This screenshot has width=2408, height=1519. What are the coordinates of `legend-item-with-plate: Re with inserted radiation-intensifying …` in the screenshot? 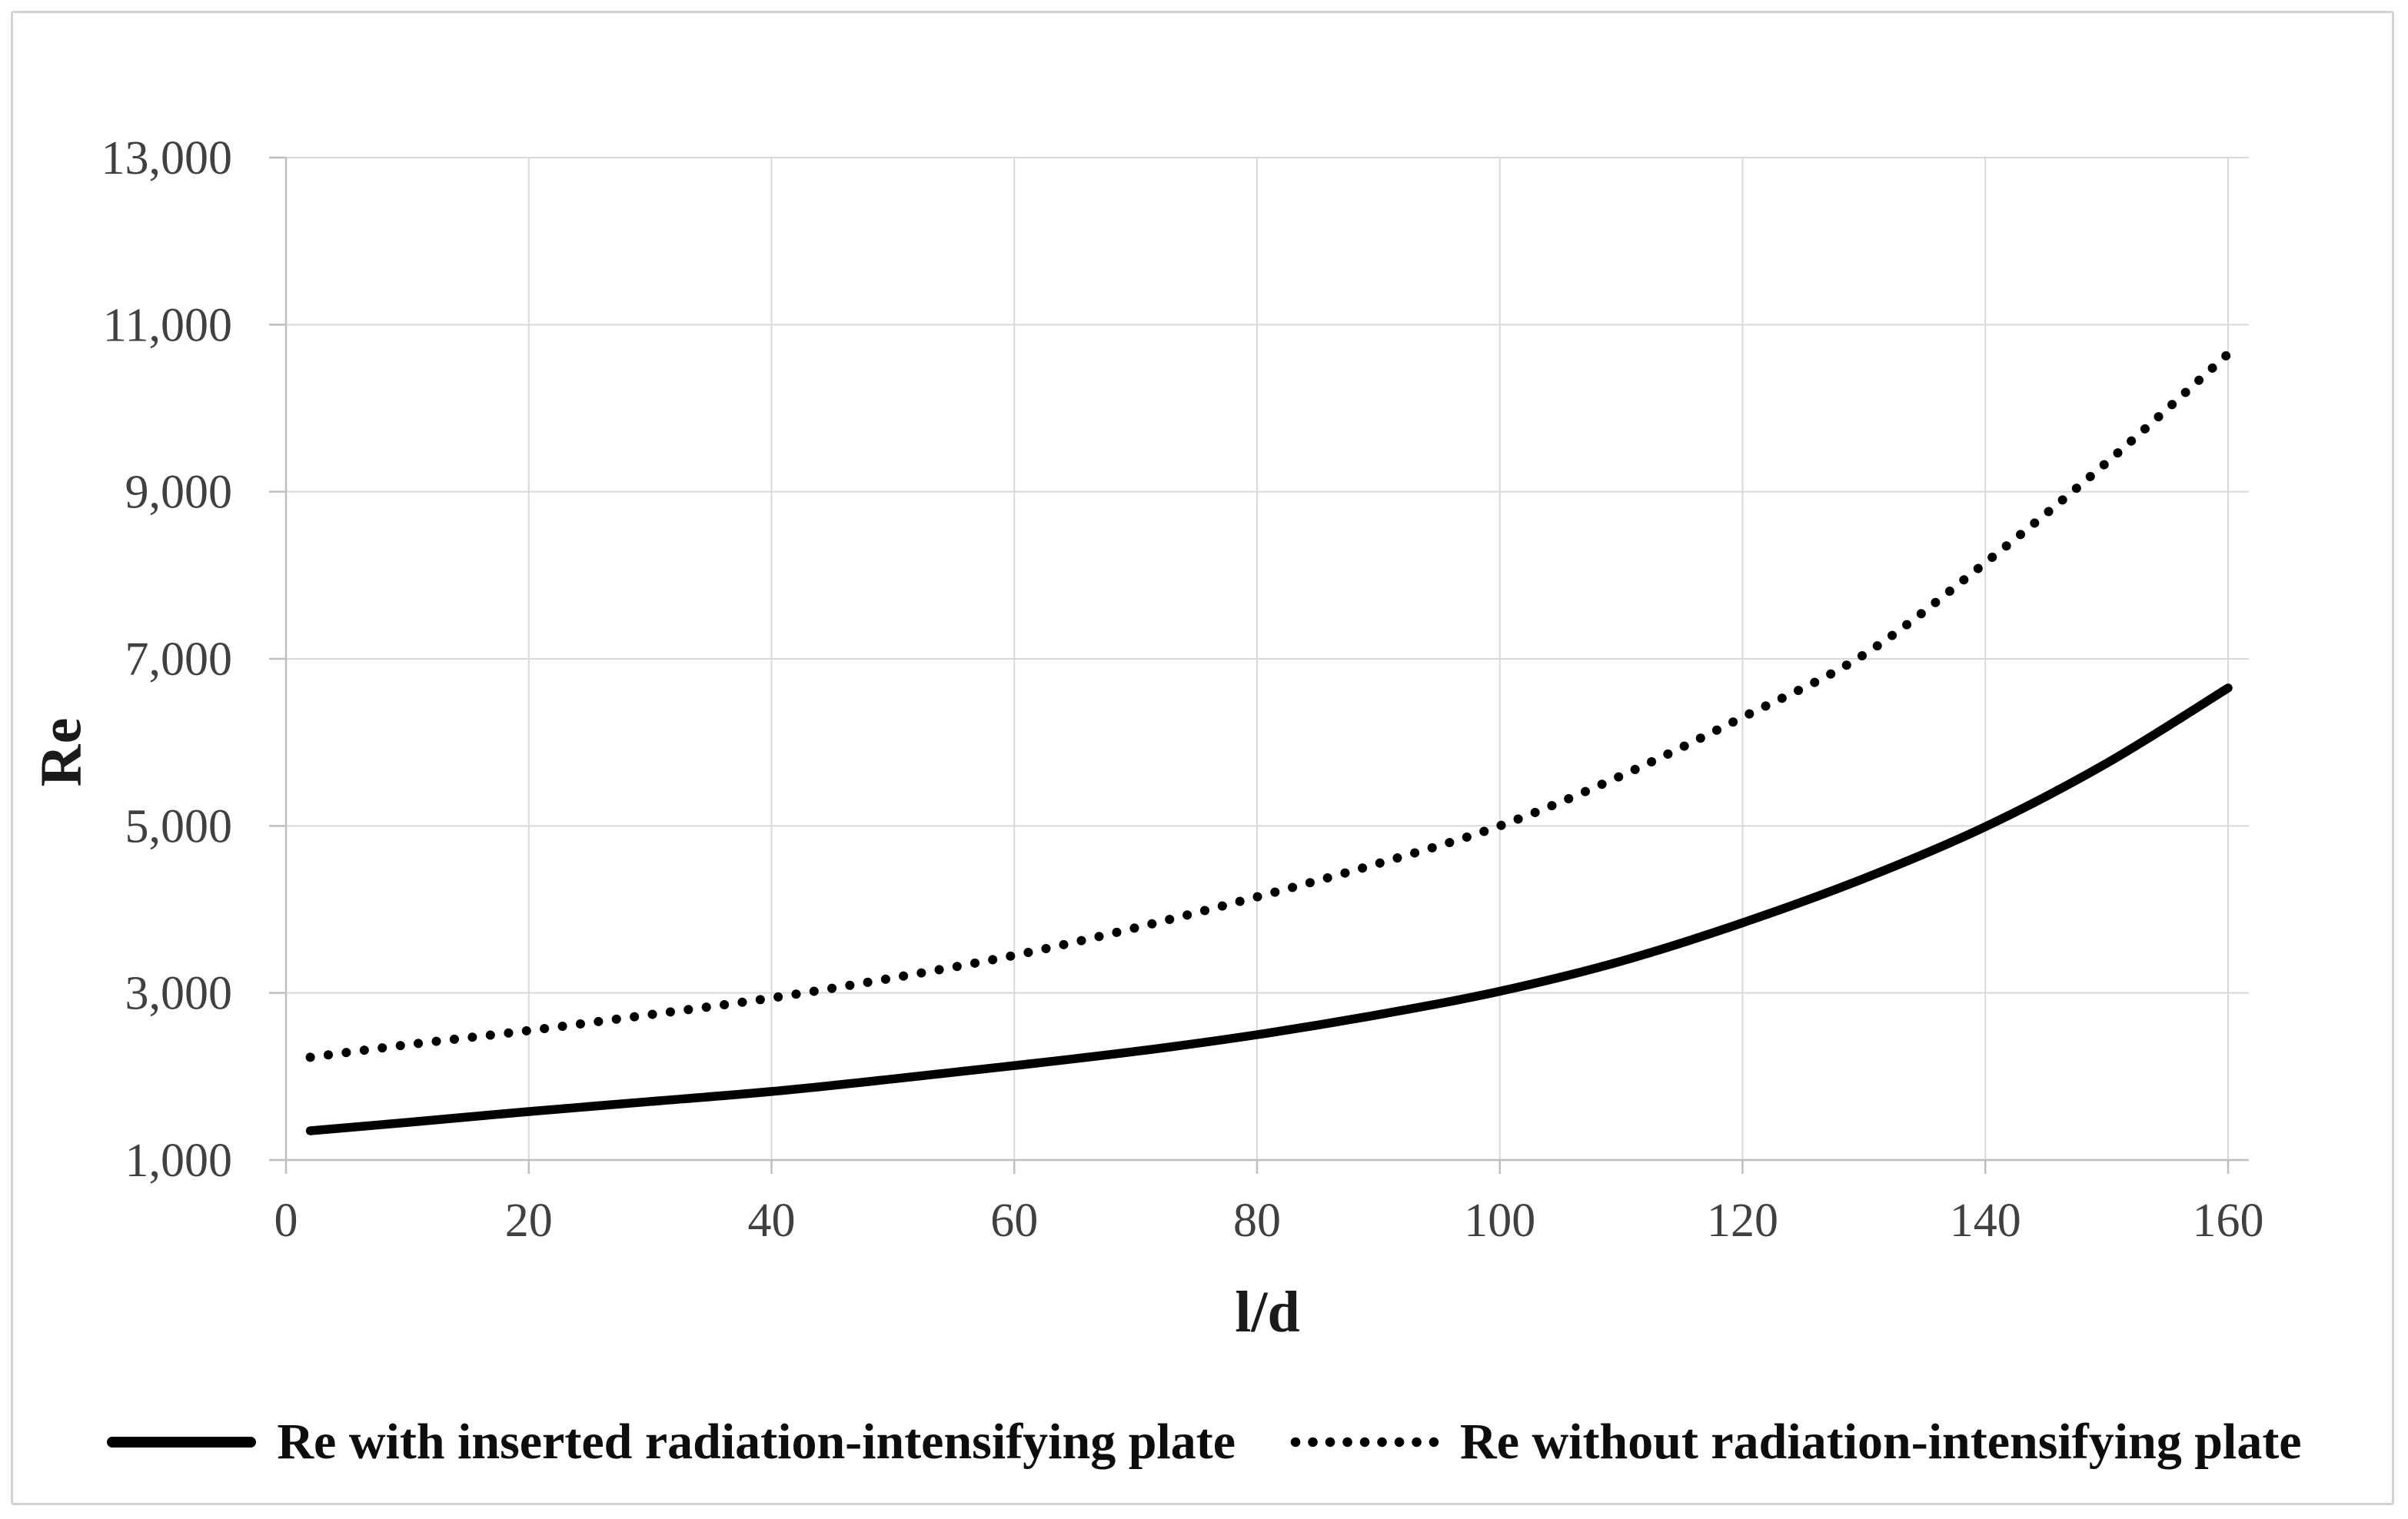 It's located at (671, 1442).